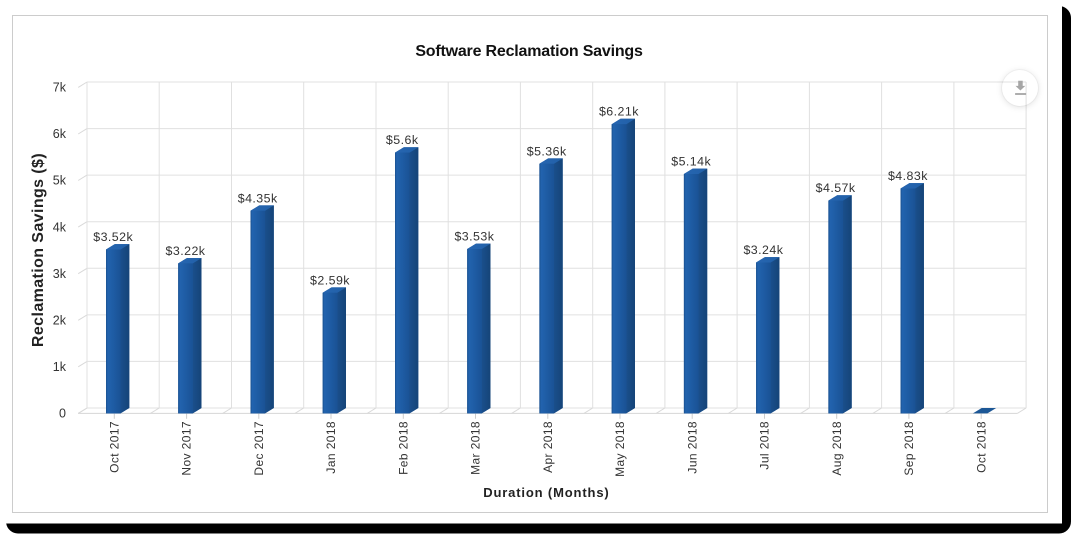 This screenshot has width=1077, height=540. What do you see at coordinates (60, 134) in the screenshot?
I see `svg-text: 6k` at bounding box center [60, 134].